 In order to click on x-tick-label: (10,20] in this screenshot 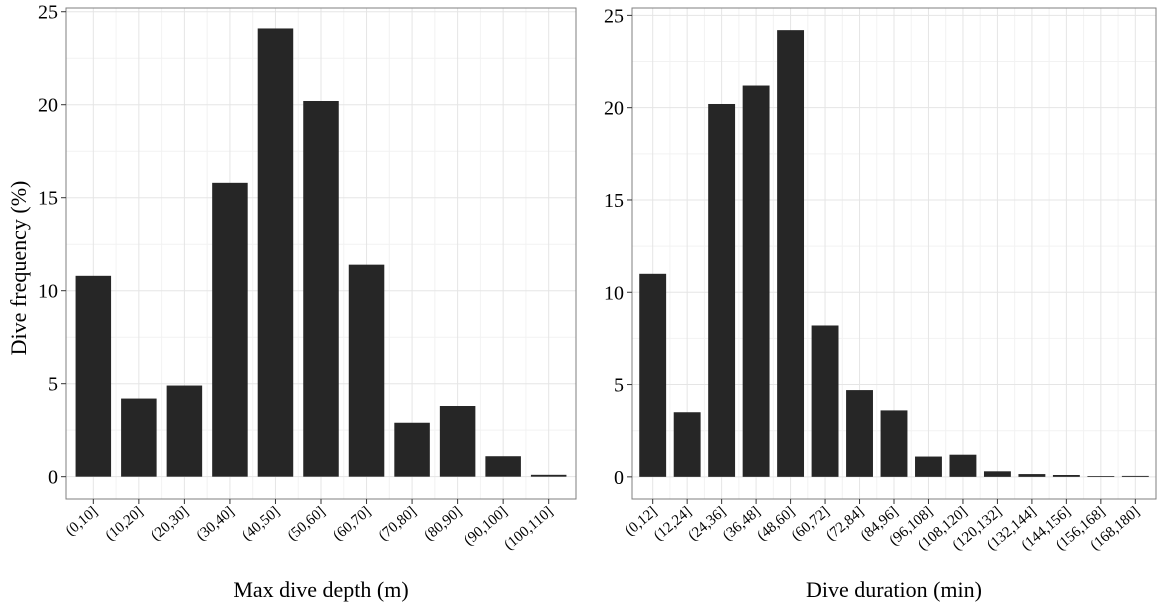, I will do `click(125, 524)`.